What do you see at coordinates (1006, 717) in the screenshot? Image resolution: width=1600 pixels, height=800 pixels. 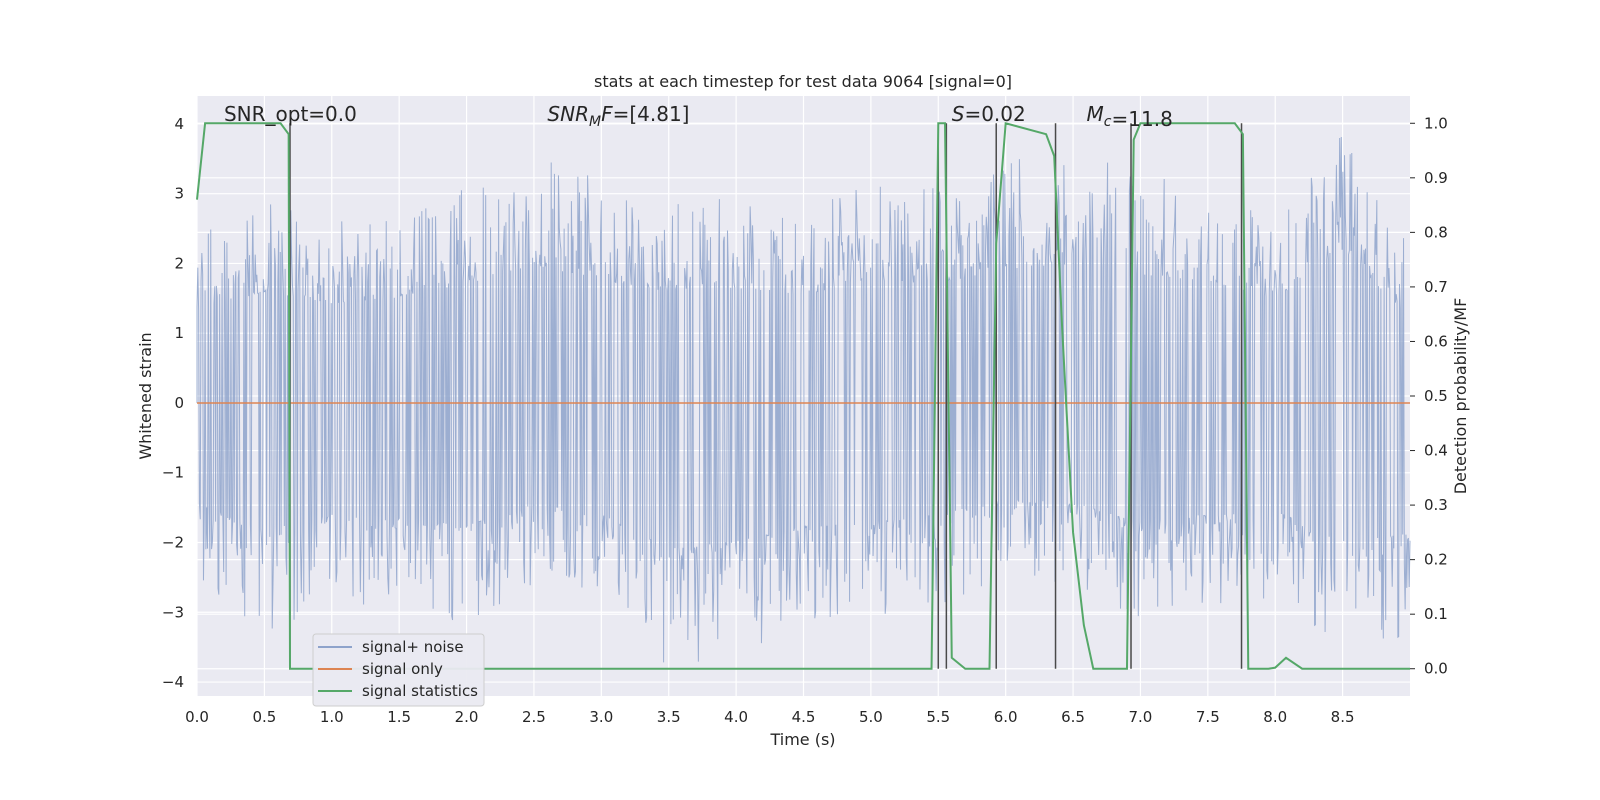 I see `x-tick-label: 6.0` at bounding box center [1006, 717].